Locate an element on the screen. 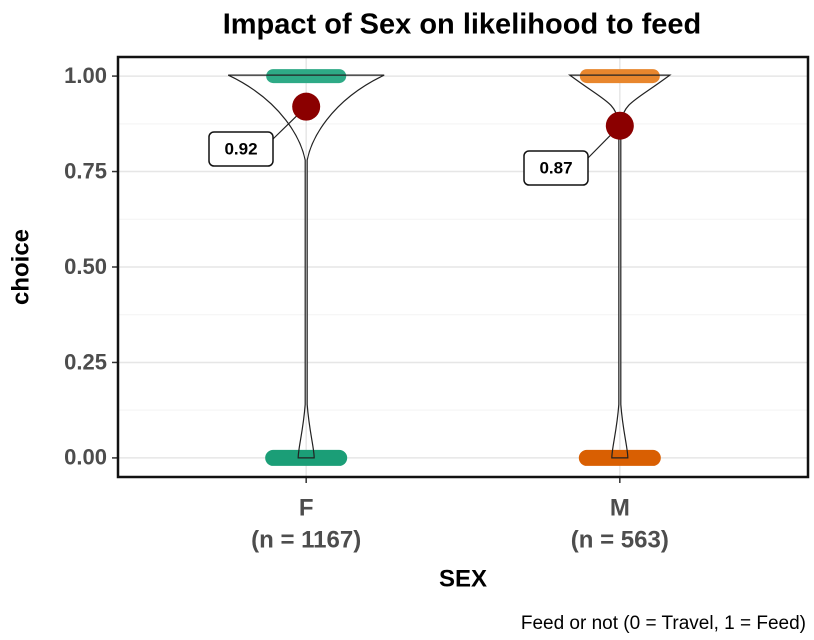  data-label: 0.92 is located at coordinates (240, 148).